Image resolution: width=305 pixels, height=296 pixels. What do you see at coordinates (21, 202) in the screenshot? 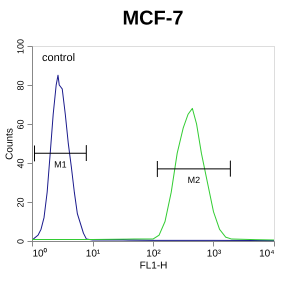
I see `y-tick-label: 20` at bounding box center [21, 202].